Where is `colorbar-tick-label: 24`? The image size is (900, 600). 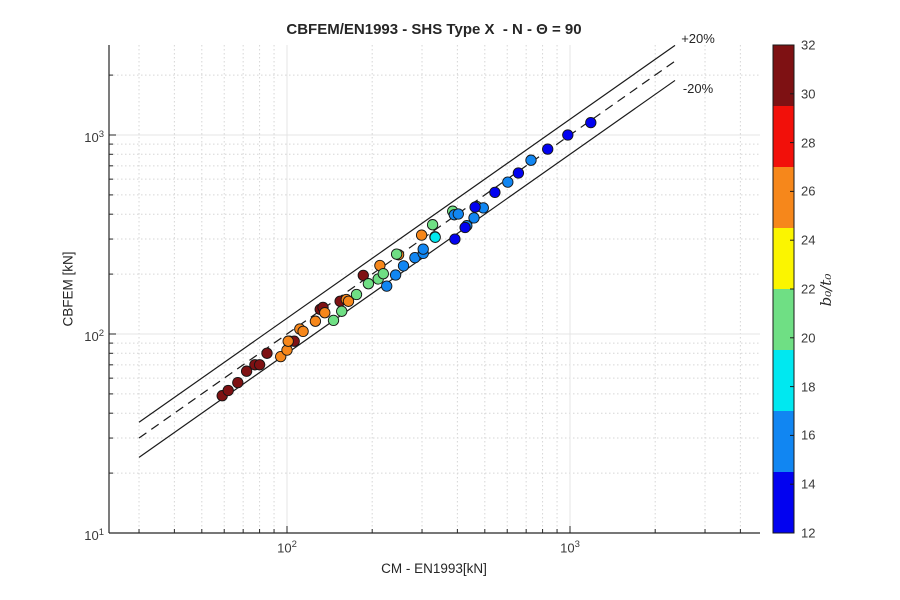
colorbar-tick-label: 24 is located at coordinates (808, 240).